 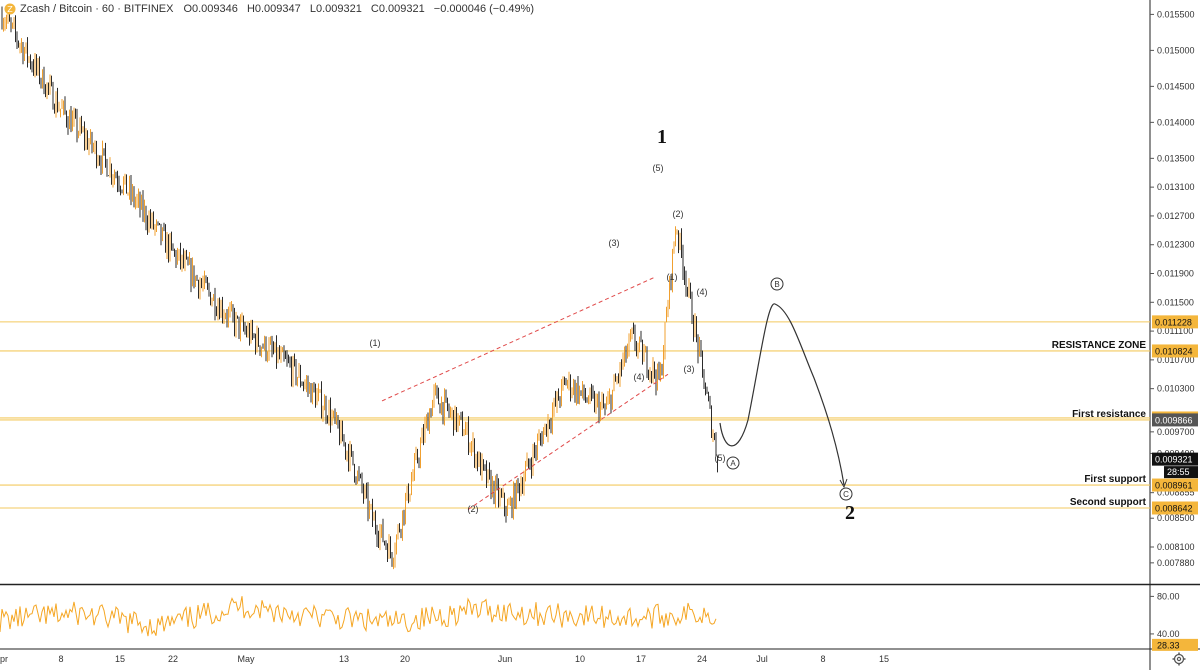 What do you see at coordinates (1178, 472) in the screenshot?
I see `countdown-label: 28:55` at bounding box center [1178, 472].